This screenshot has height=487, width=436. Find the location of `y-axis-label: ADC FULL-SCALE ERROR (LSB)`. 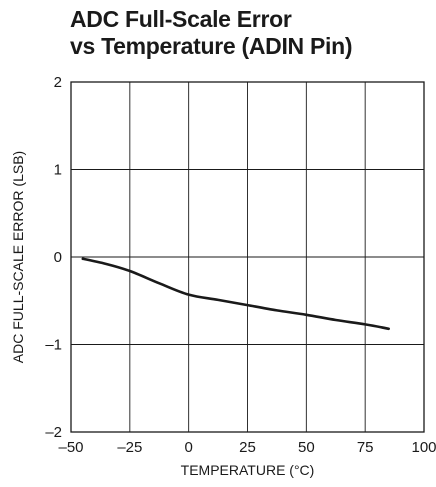

y-axis-label: ADC FULL-SCALE ERROR (LSB) is located at coordinates (18, 257).